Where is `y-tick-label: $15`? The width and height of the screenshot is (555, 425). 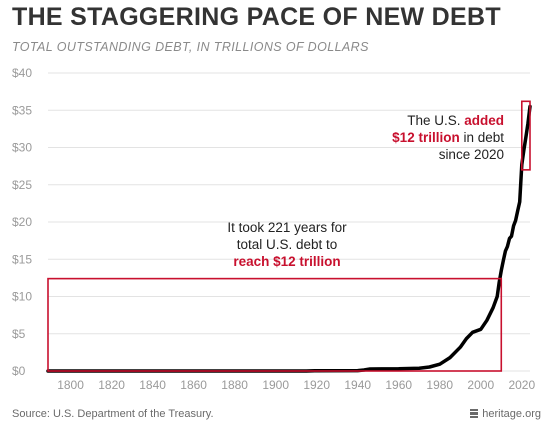
y-tick-label: $15 is located at coordinates (22, 259).